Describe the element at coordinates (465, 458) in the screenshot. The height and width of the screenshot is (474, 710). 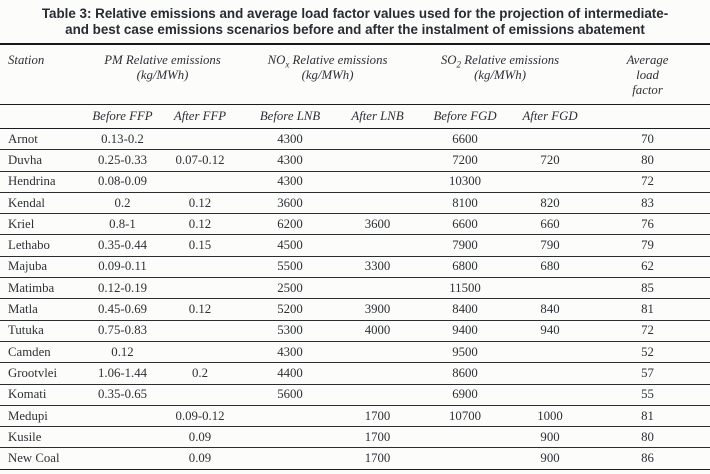
I see `cell-so2-before-fgd` at that location.